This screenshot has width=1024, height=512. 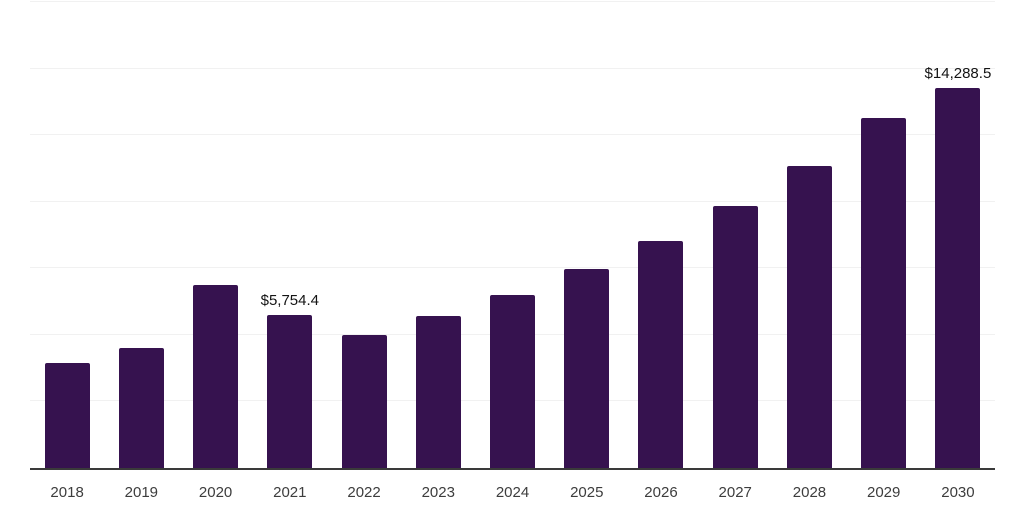 What do you see at coordinates (364, 492) in the screenshot?
I see `x-axis-label: 2022` at bounding box center [364, 492].